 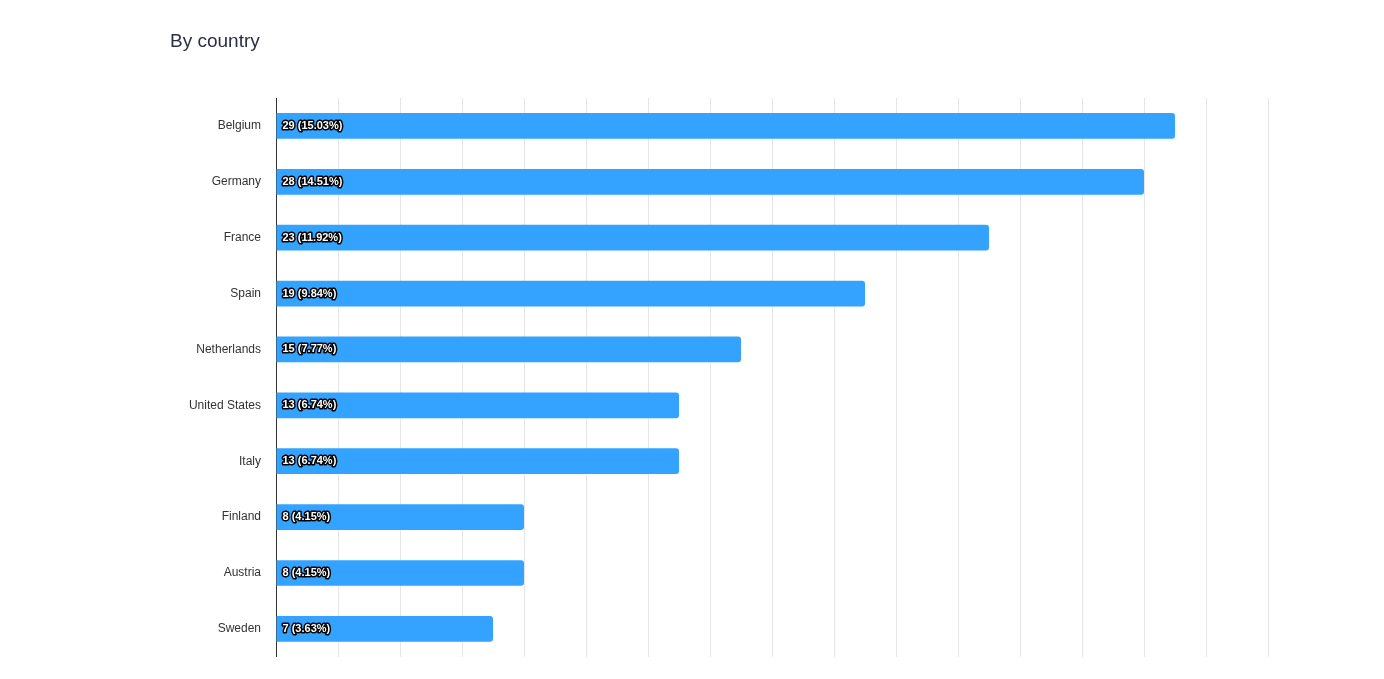 I want to click on y-tick-label: France, so click(x=242, y=237).